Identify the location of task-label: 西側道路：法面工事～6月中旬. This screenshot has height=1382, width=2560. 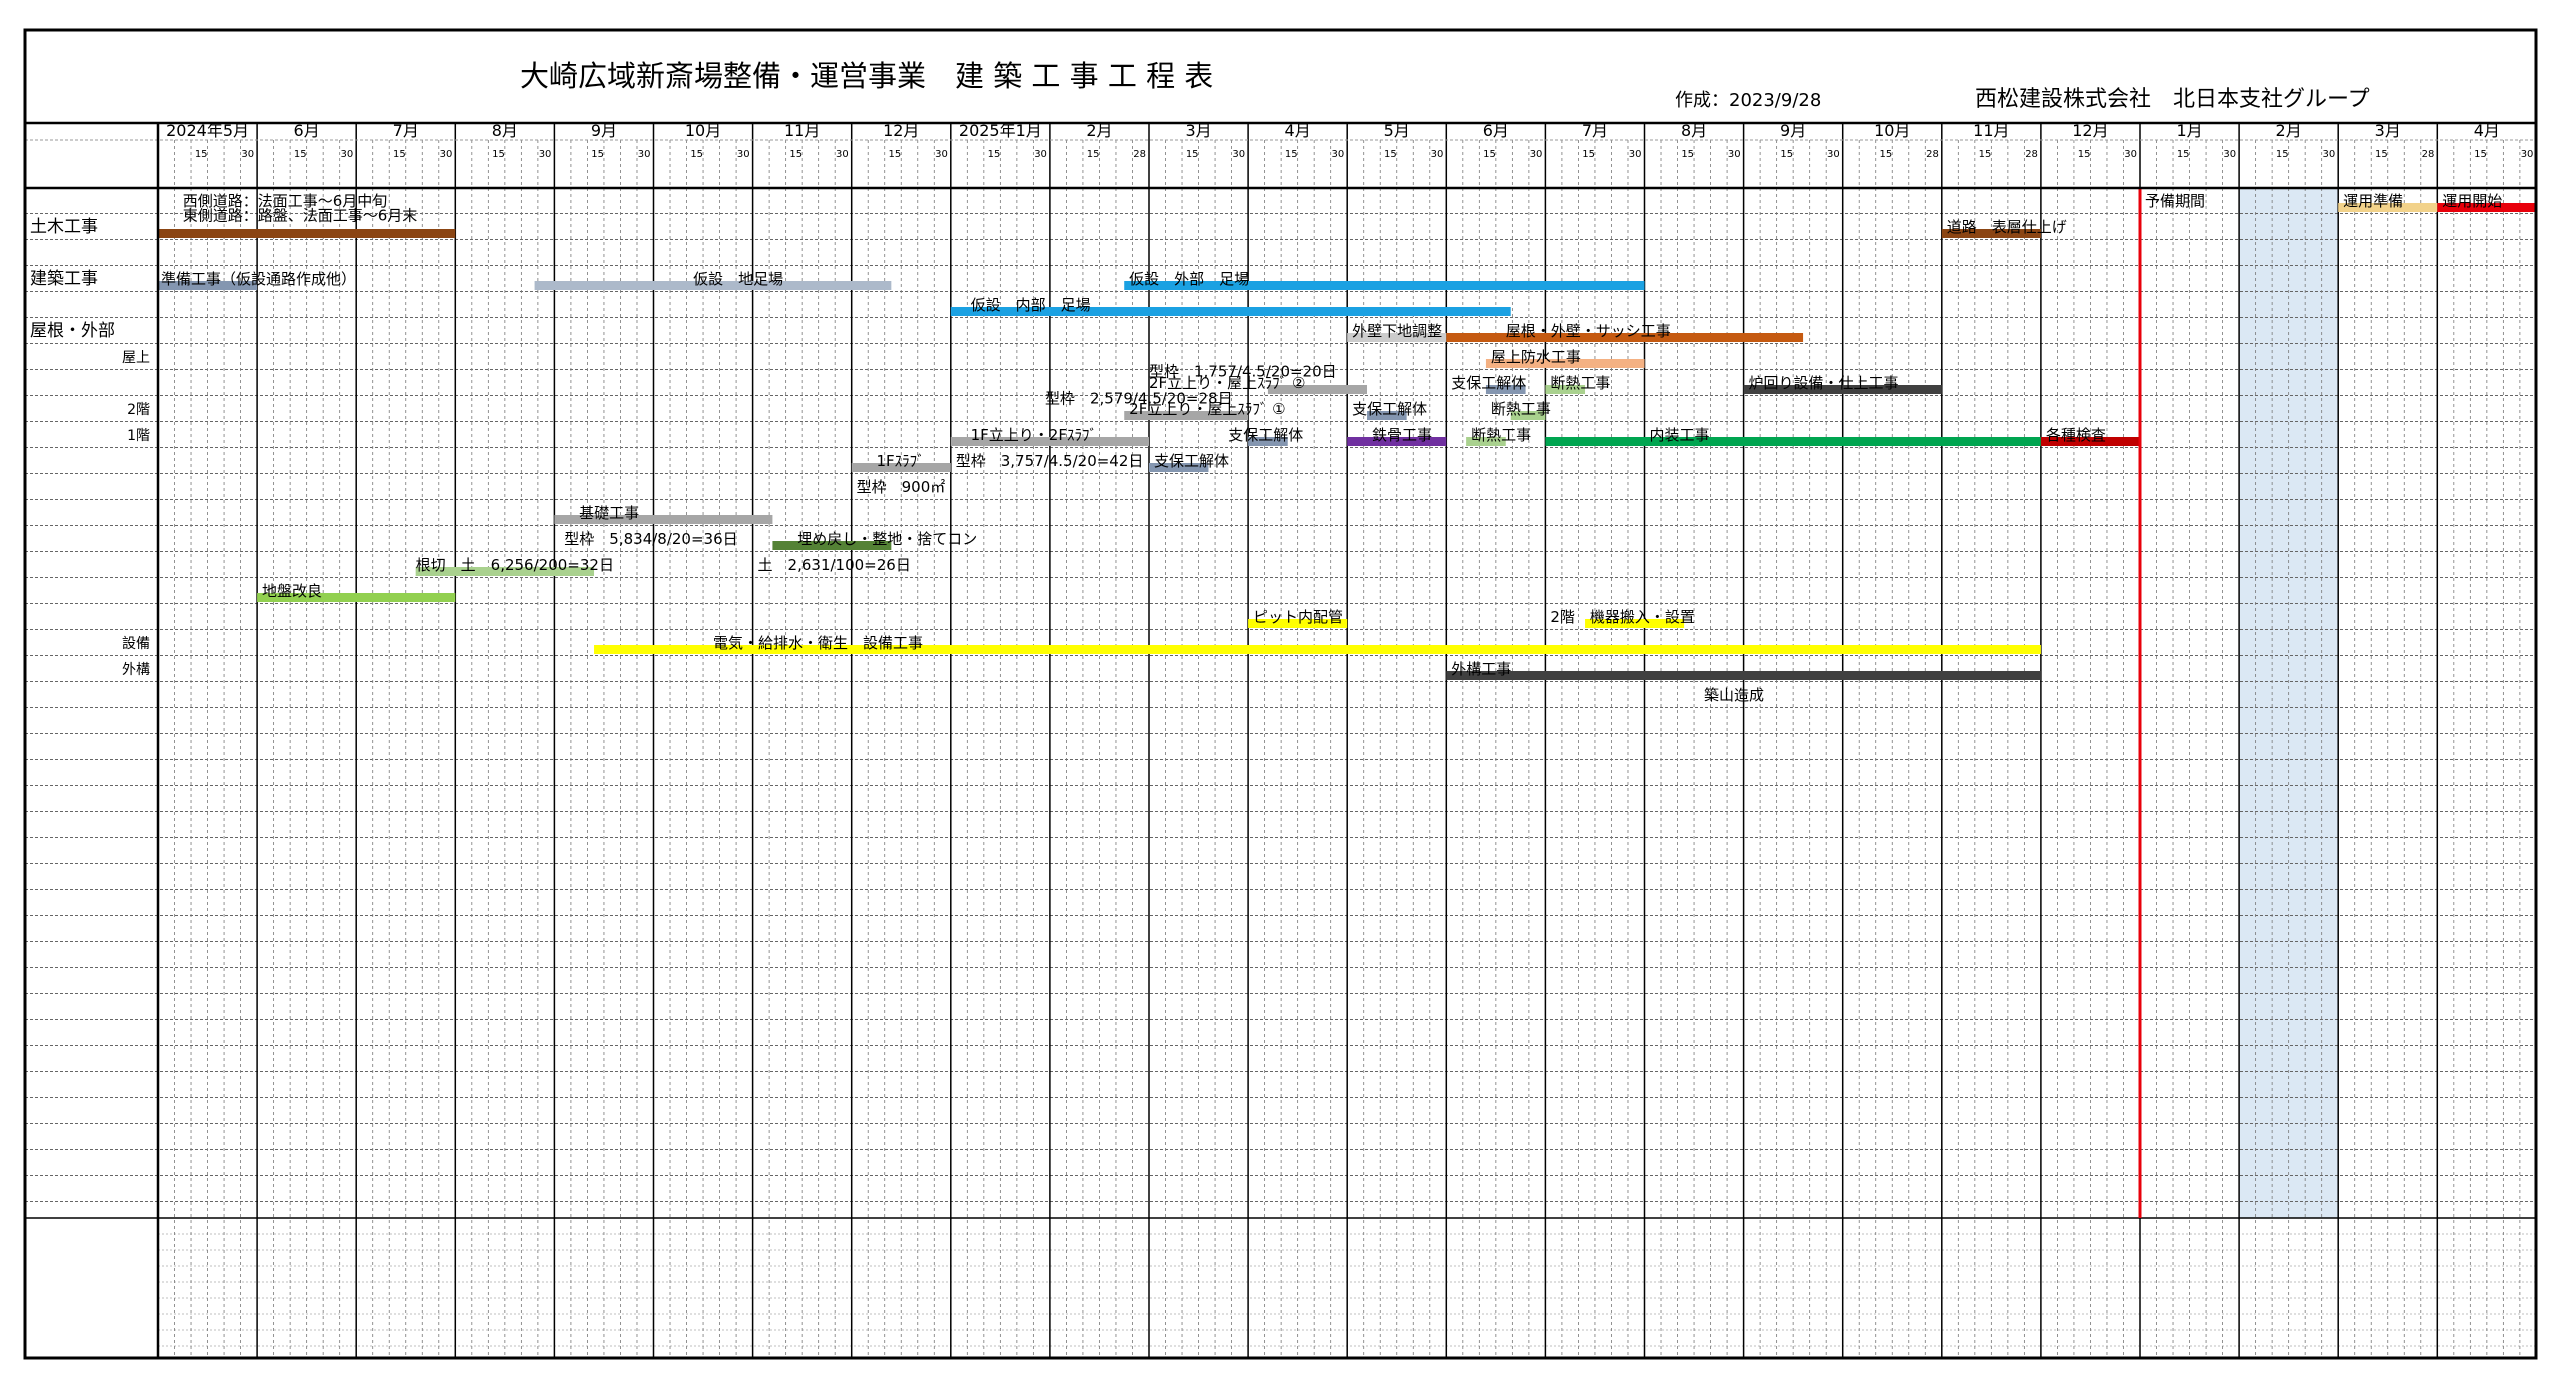
(285, 201).